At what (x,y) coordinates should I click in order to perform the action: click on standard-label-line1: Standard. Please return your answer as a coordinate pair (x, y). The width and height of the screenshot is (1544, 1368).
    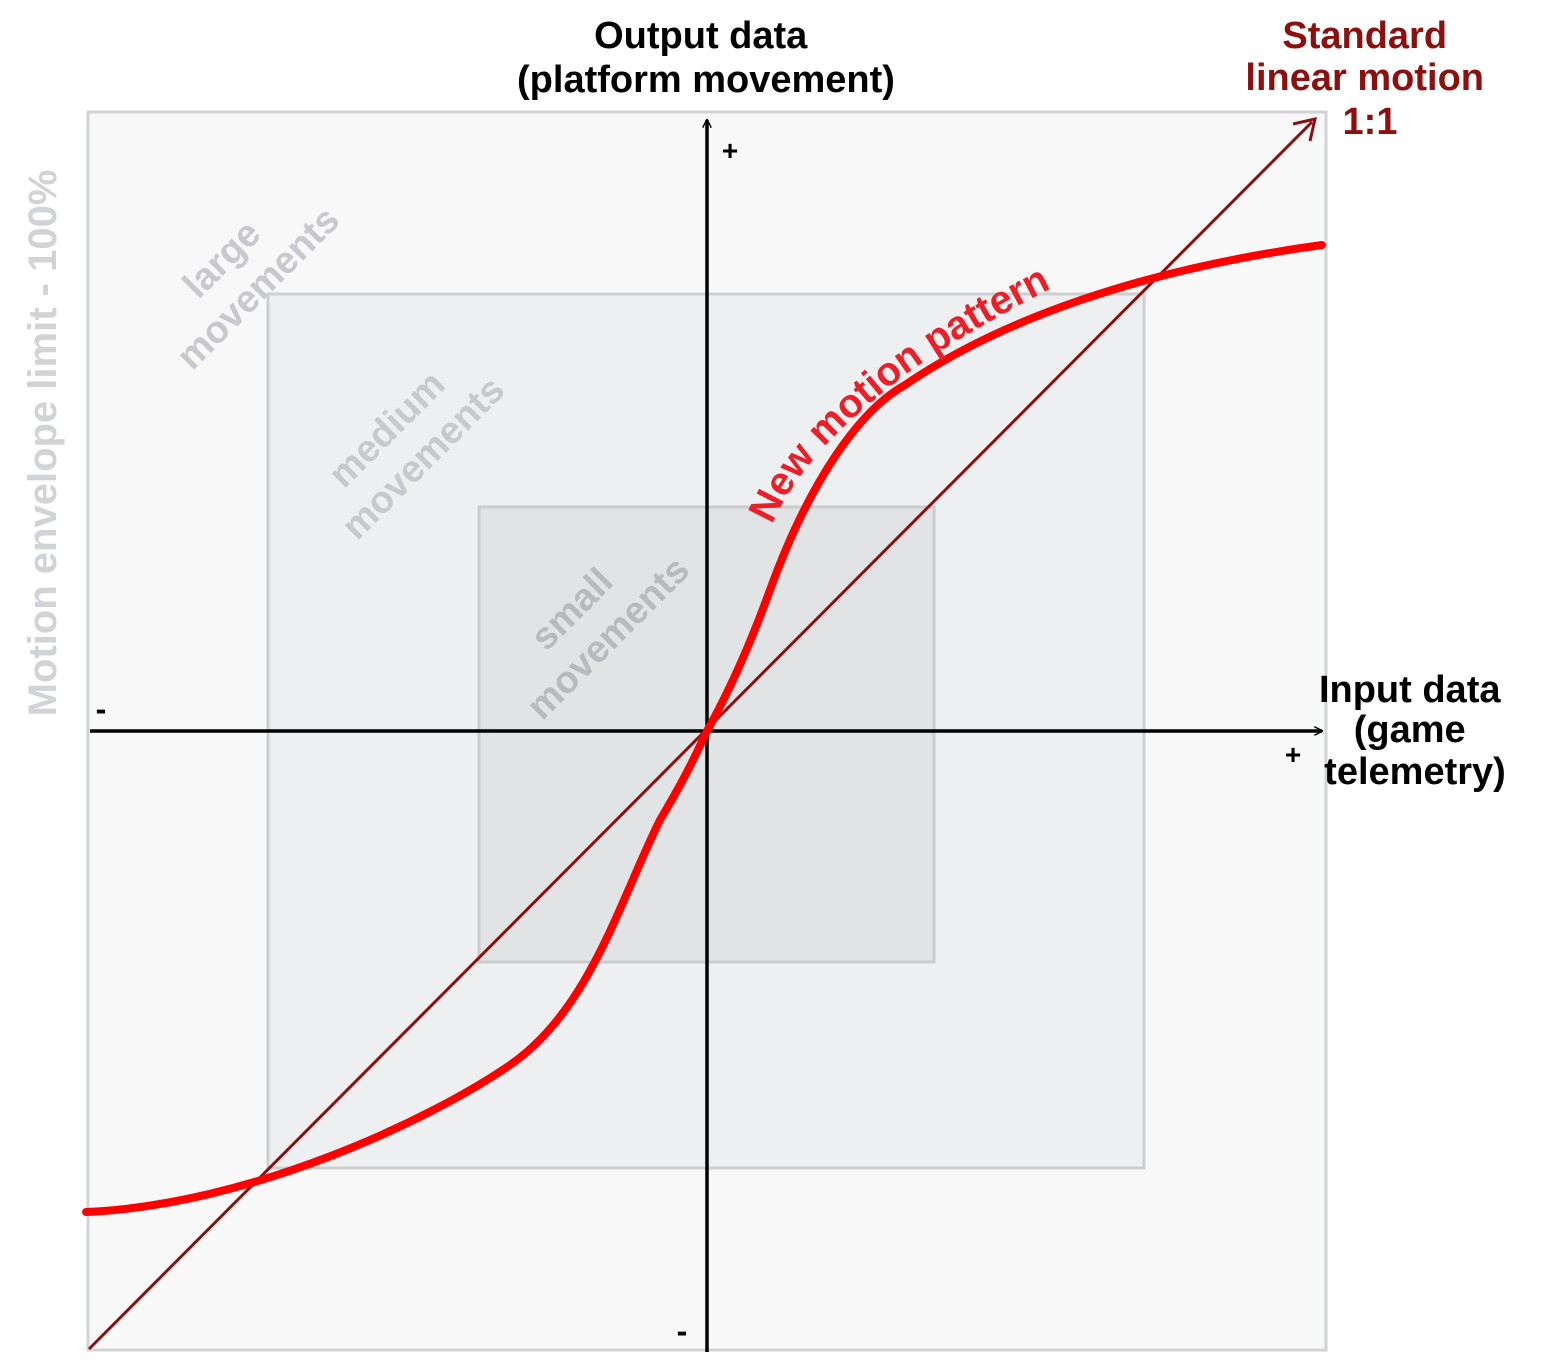
    Looking at the image, I should click on (1364, 36).